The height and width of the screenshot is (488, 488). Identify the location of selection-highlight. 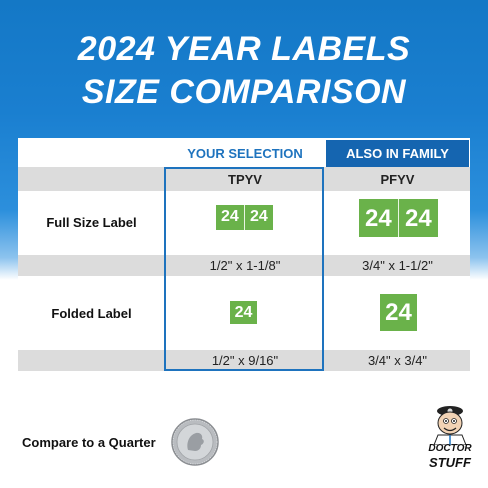
(244, 269).